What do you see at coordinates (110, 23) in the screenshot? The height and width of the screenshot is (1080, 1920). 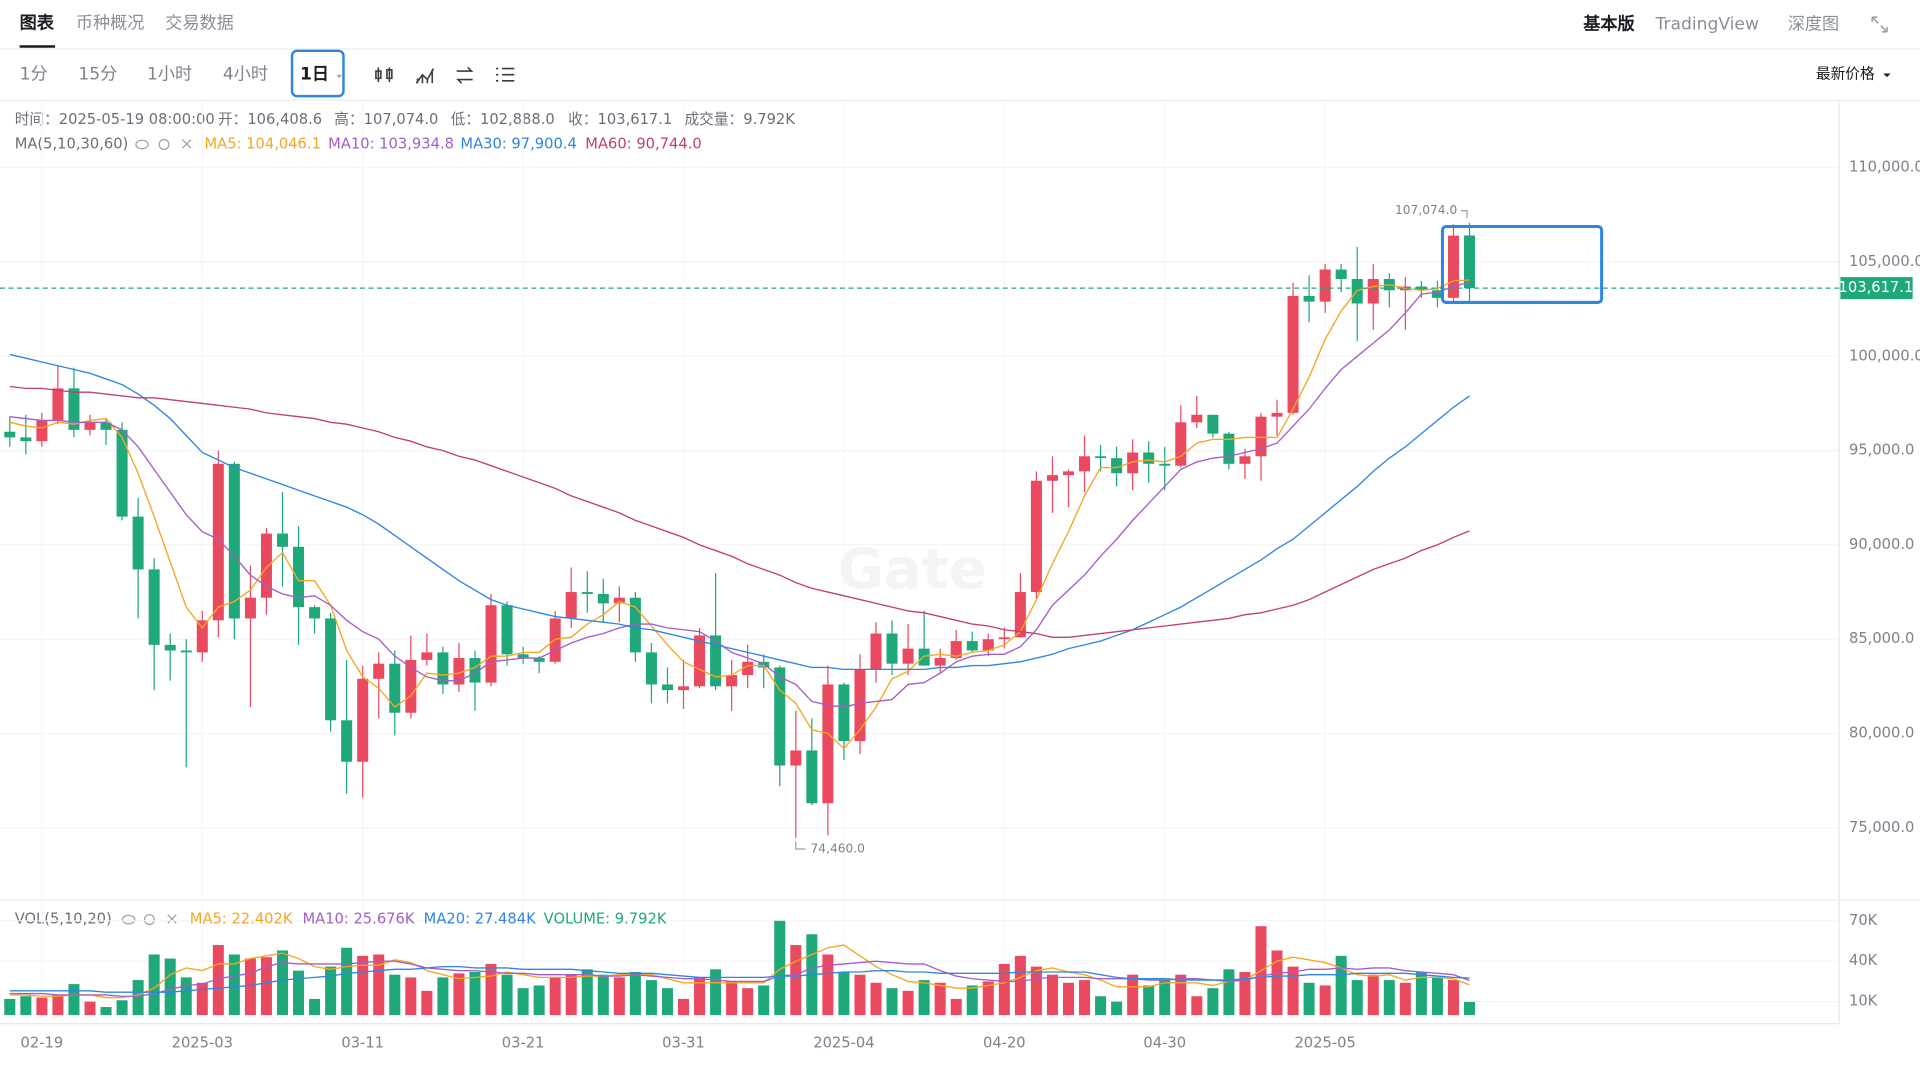 I see `tab: 币种概况` at bounding box center [110, 23].